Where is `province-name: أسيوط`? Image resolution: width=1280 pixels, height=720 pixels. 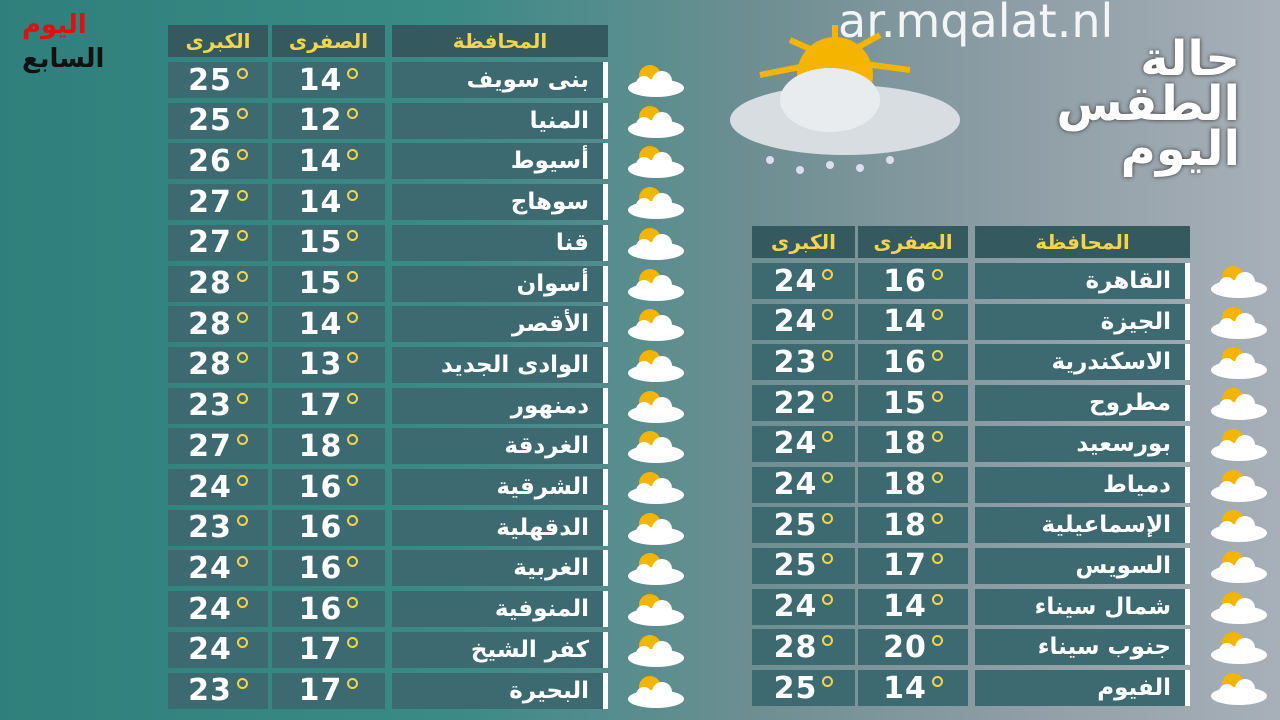 province-name: أسيوط is located at coordinates (500, 161).